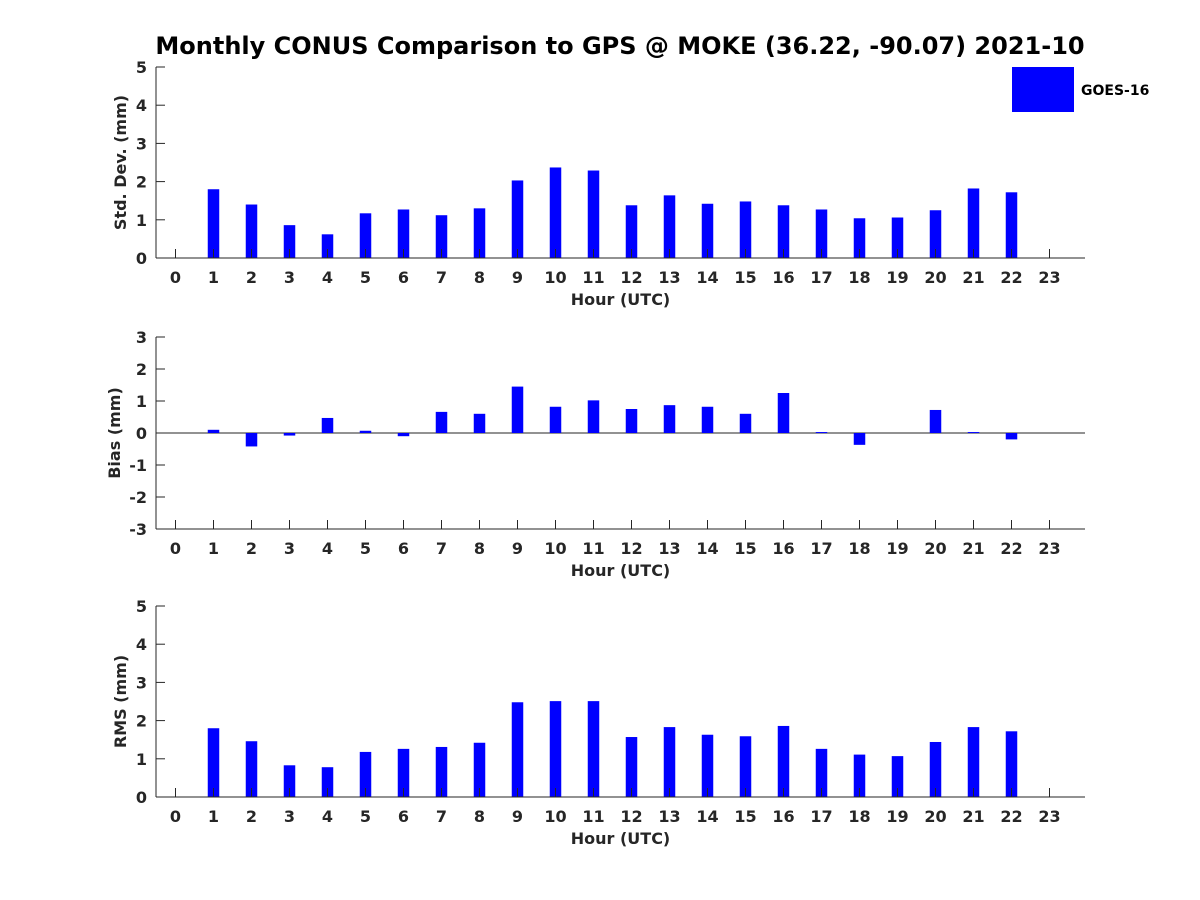  I want to click on x-tick-label: 4, so click(327, 816).